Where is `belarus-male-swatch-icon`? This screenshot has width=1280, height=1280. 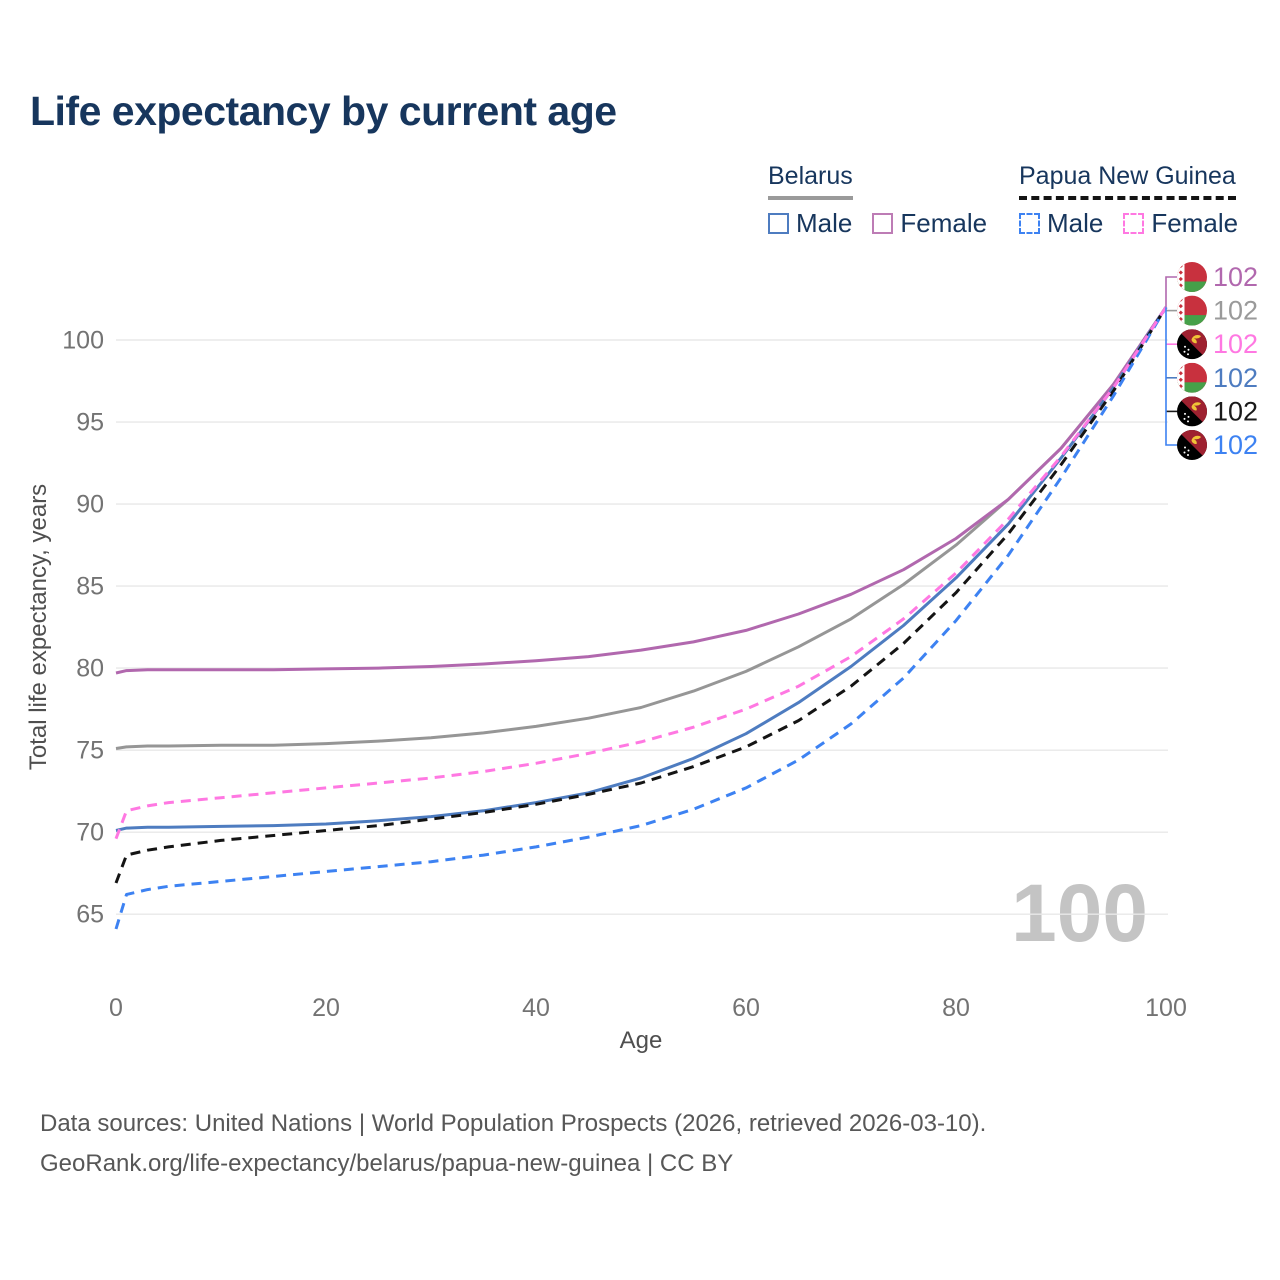
belarus-male-swatch-icon is located at coordinates (778, 223).